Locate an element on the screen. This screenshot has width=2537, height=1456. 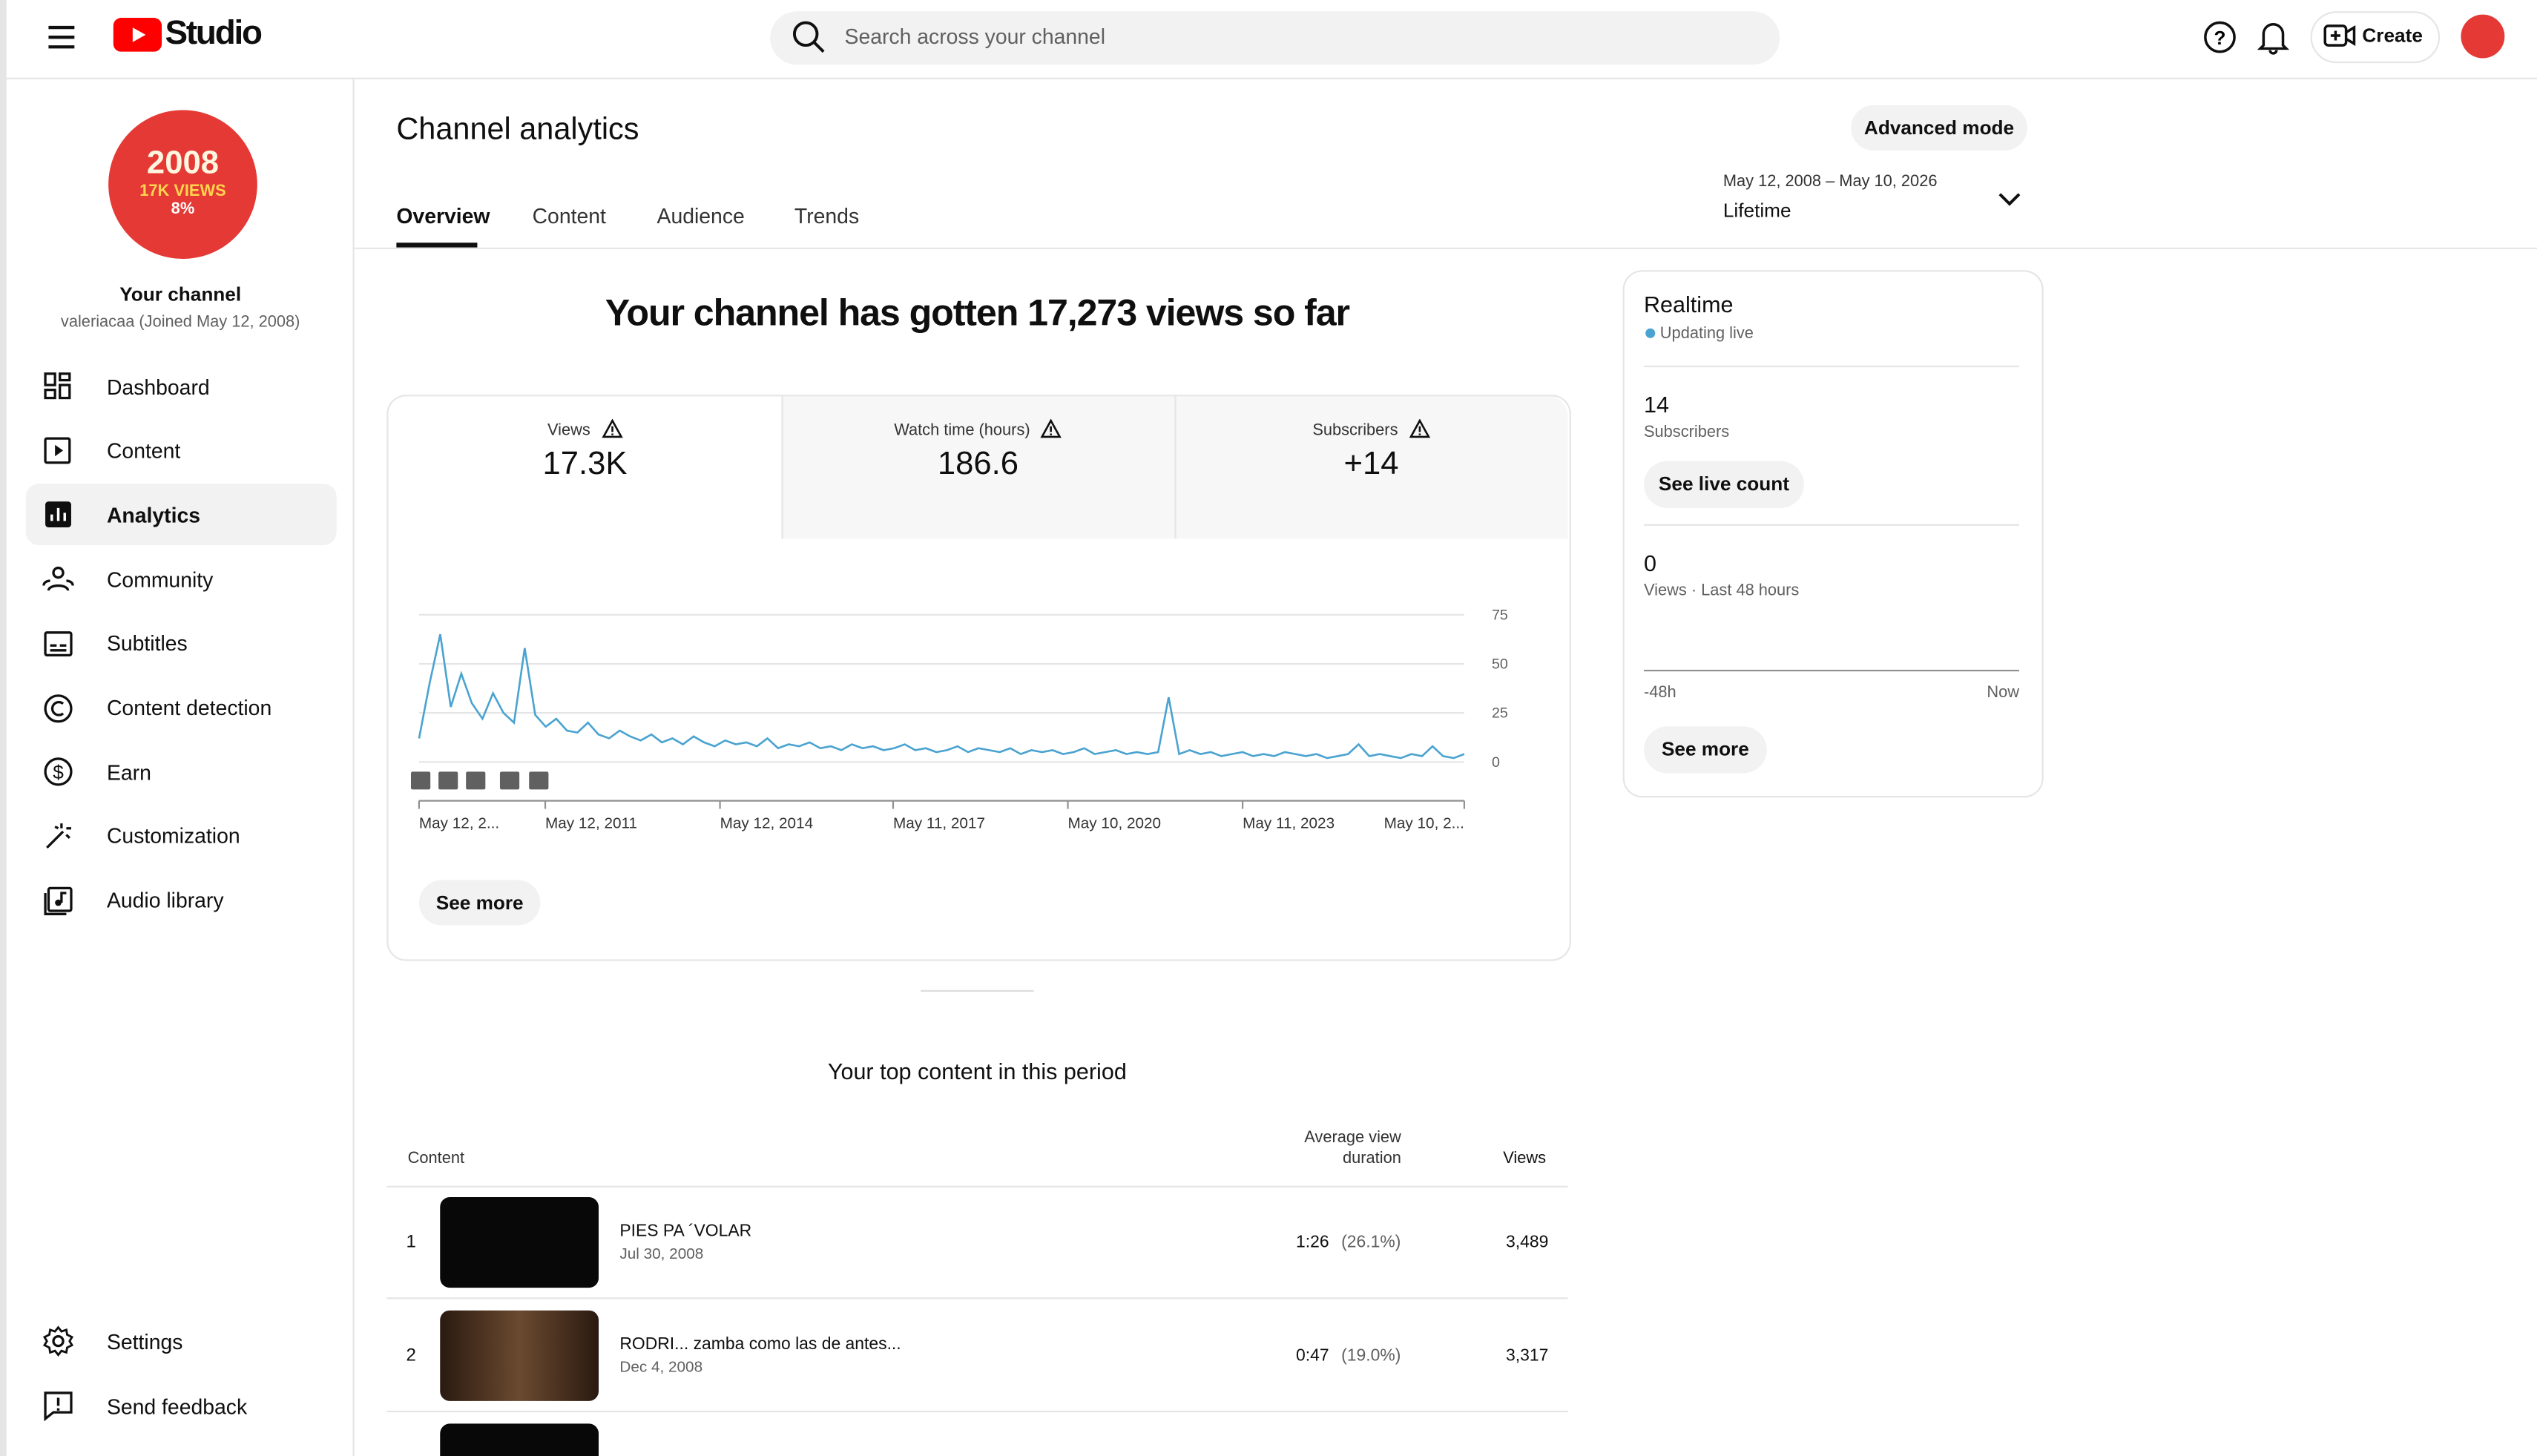
rank: 1 is located at coordinates (411, 1243).